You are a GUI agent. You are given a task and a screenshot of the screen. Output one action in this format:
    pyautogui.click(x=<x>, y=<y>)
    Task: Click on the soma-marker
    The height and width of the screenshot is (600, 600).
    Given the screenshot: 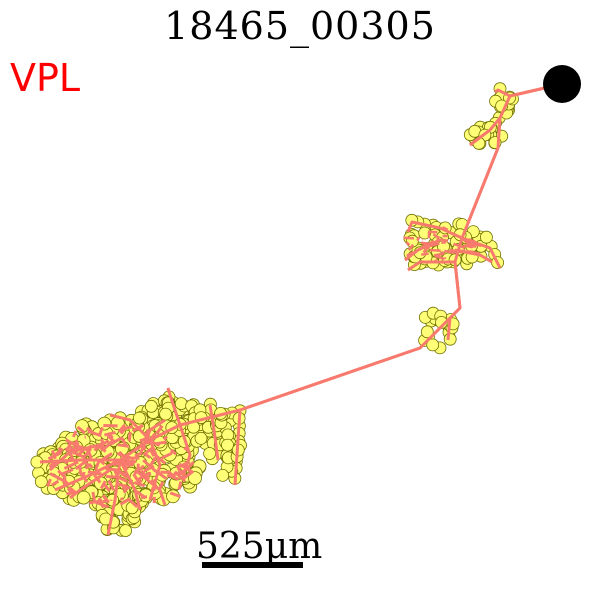 What is the action you would take?
    pyautogui.click(x=562, y=84)
    